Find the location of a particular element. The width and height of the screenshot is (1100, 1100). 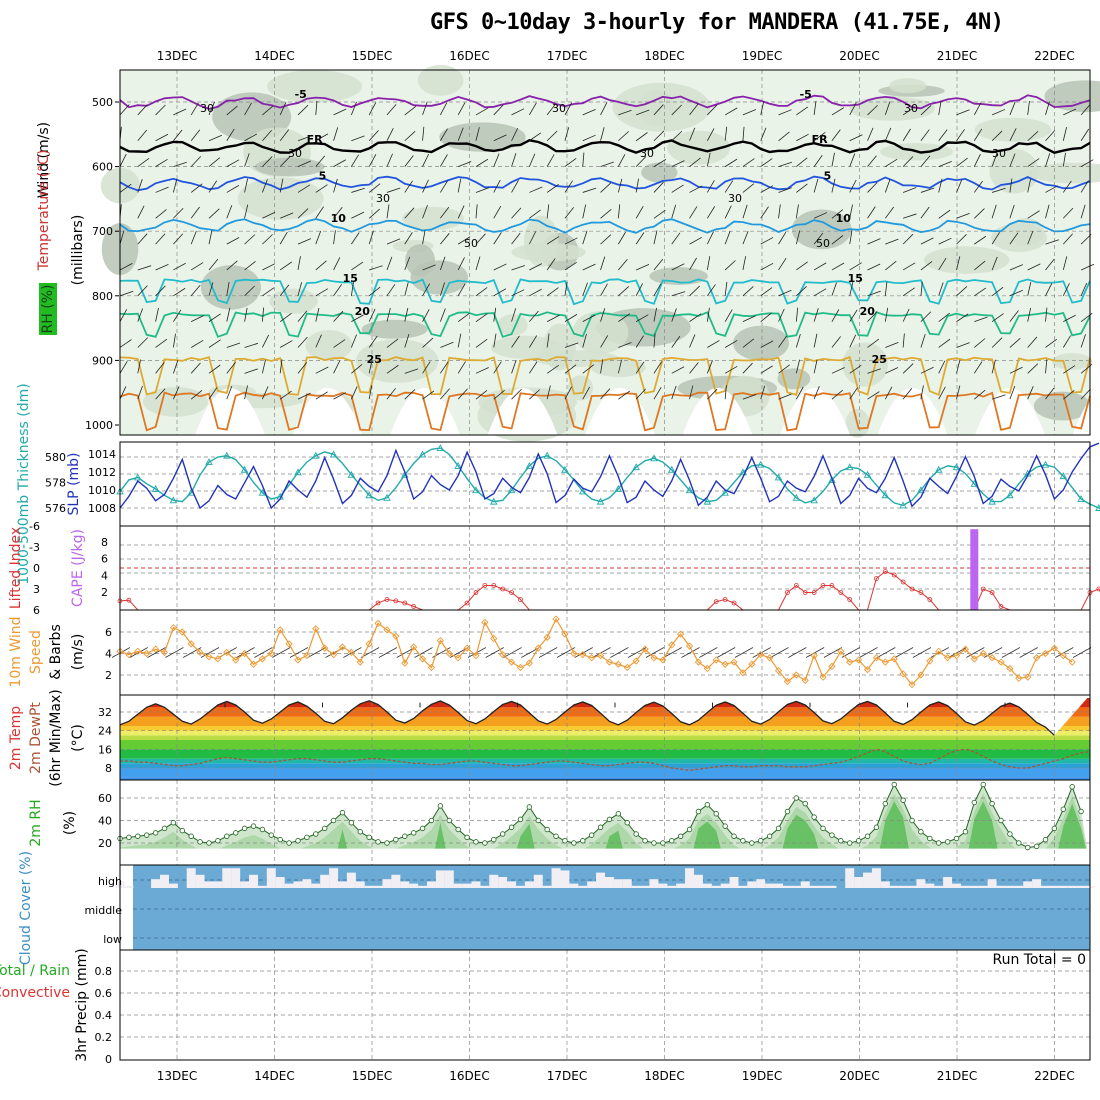

li-tick: 6 is located at coordinates (36, 610).